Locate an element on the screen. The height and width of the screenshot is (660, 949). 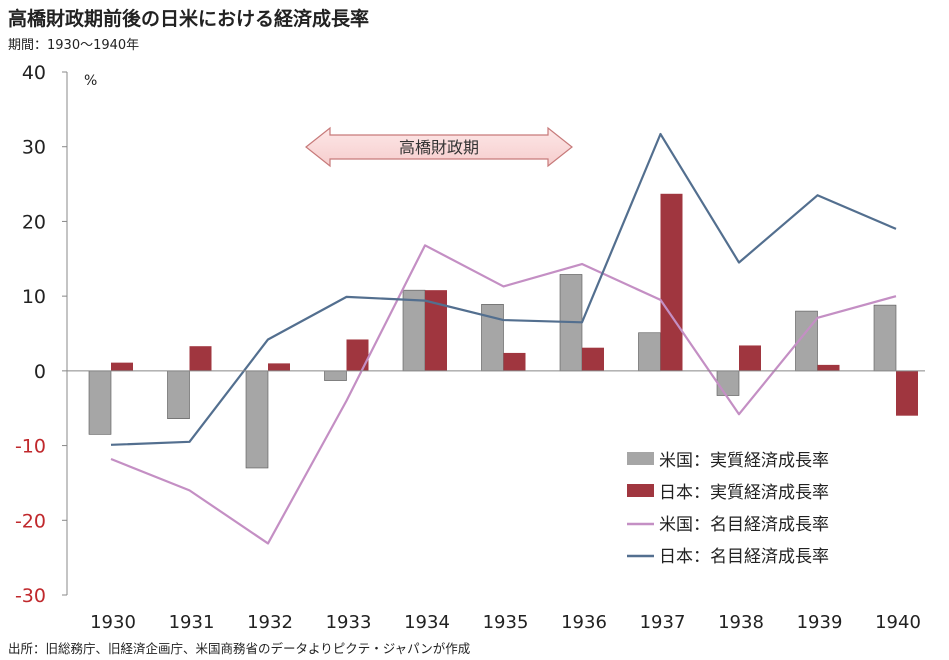
legend-entry-label: 米国：名目経済成長率 is located at coordinates (744, 525).